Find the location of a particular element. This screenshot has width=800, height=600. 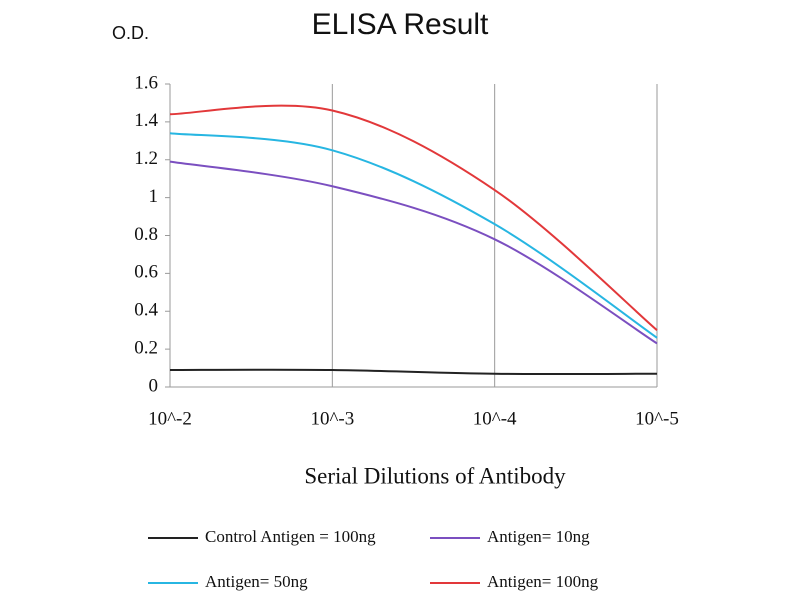

legend-label: Antigen= 10ng is located at coordinates (538, 536).